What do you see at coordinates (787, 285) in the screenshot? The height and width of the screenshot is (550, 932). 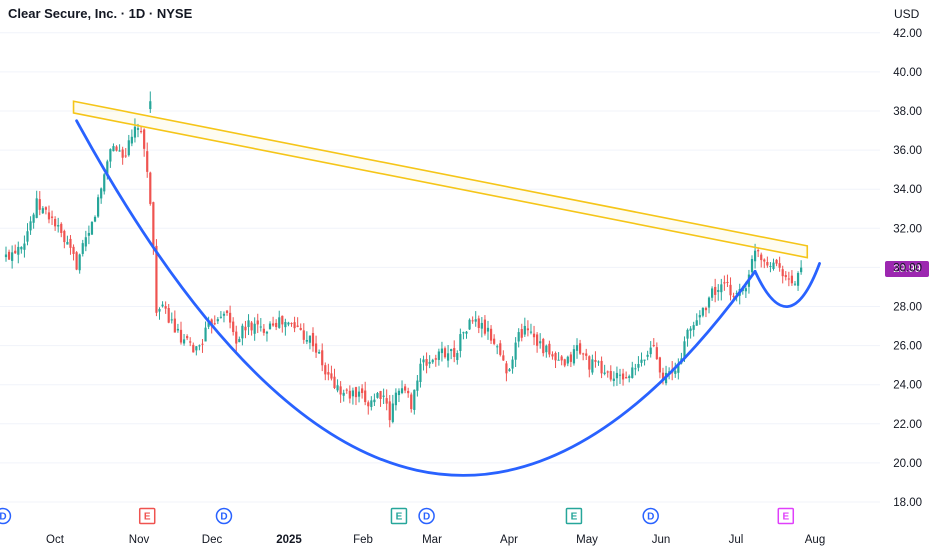 I see `handle-curve` at bounding box center [787, 285].